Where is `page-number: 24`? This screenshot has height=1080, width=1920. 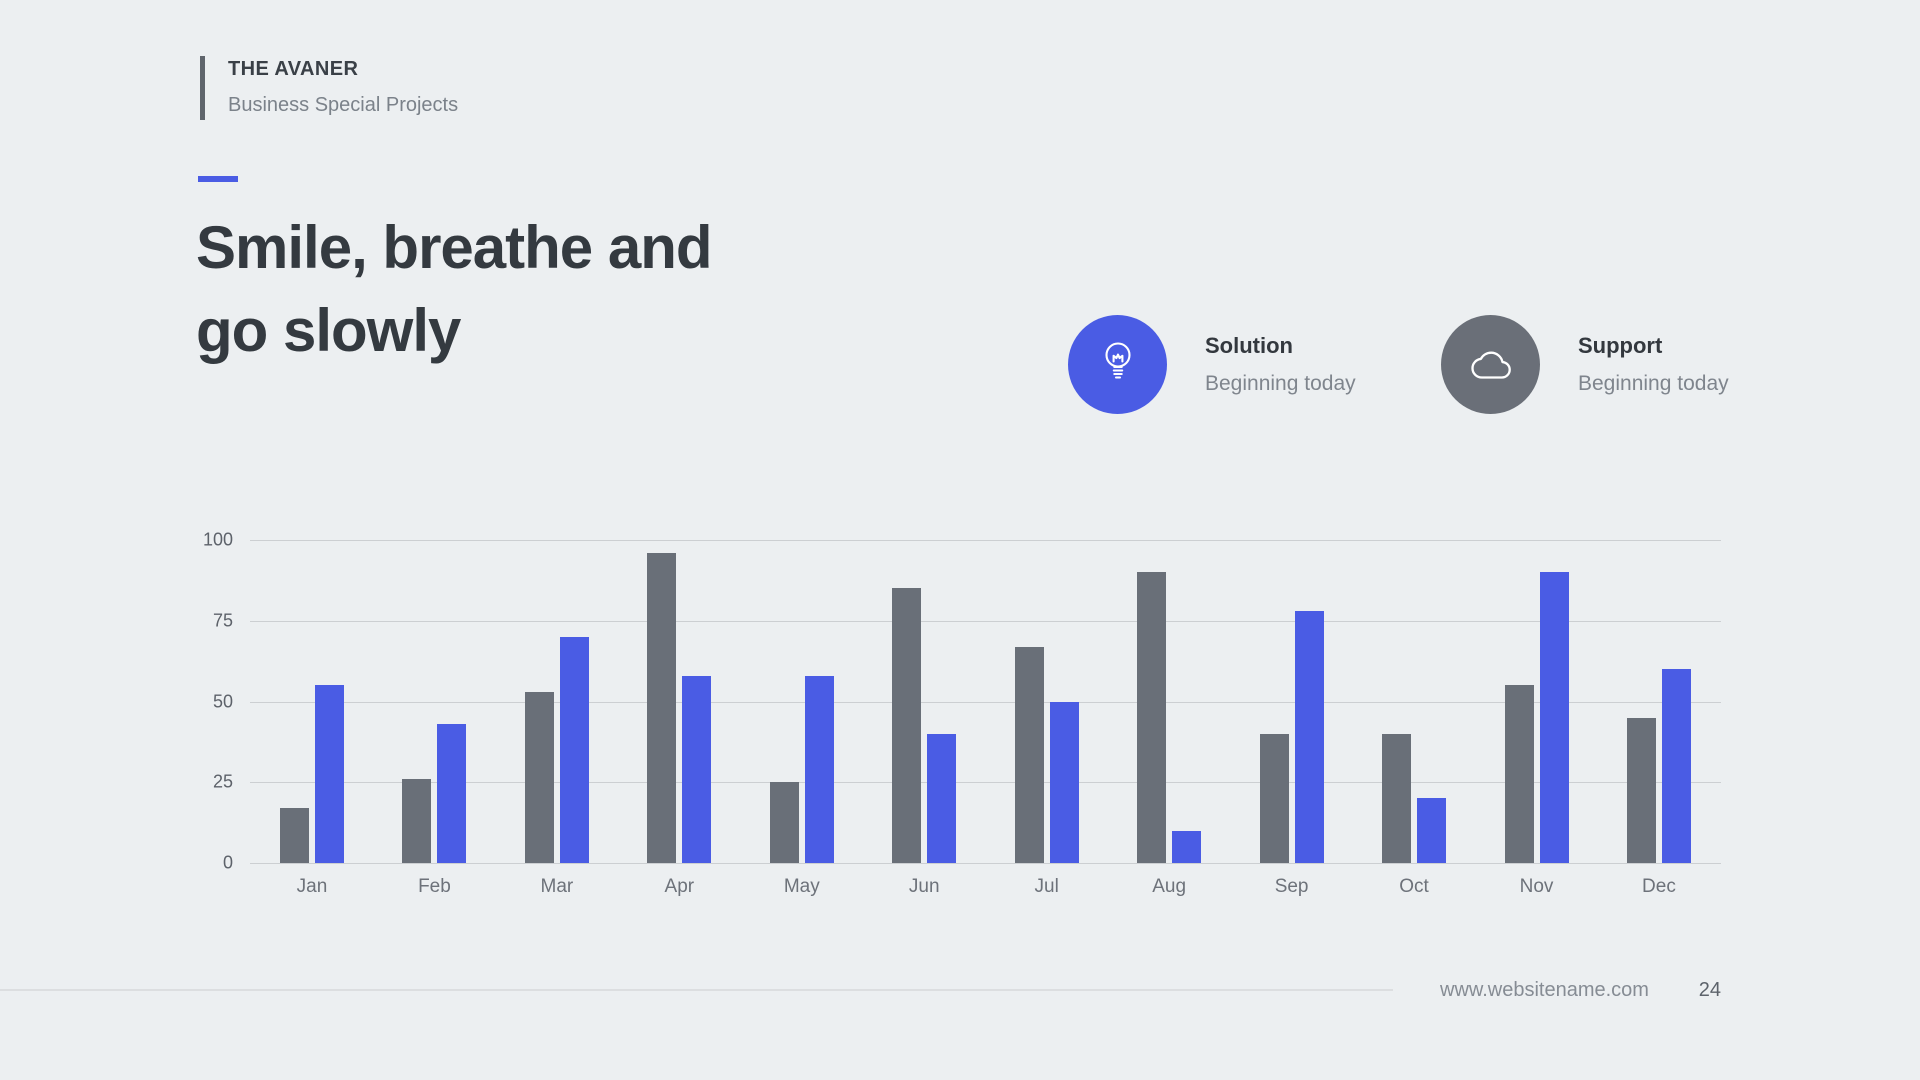
page-number: 24 is located at coordinates (1709, 990).